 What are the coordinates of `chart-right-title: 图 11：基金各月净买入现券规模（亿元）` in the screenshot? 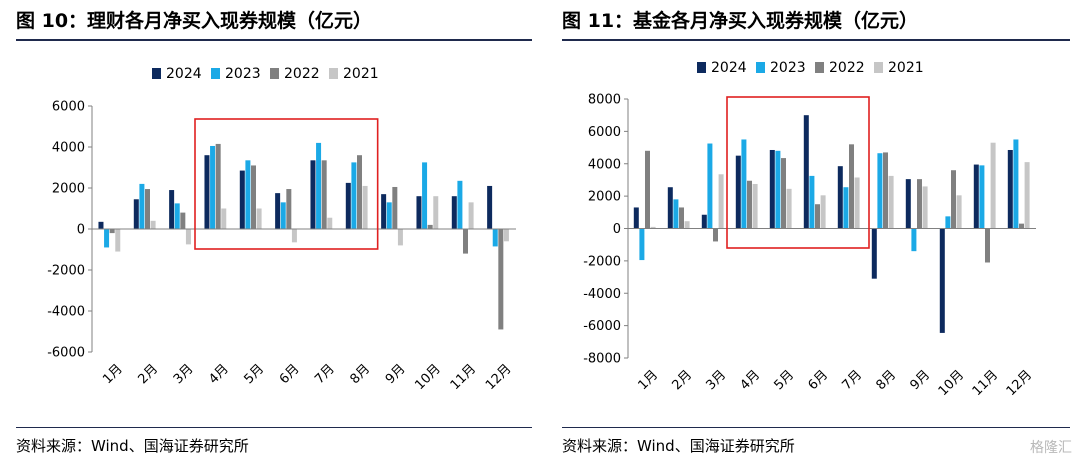 It's located at (740, 21).